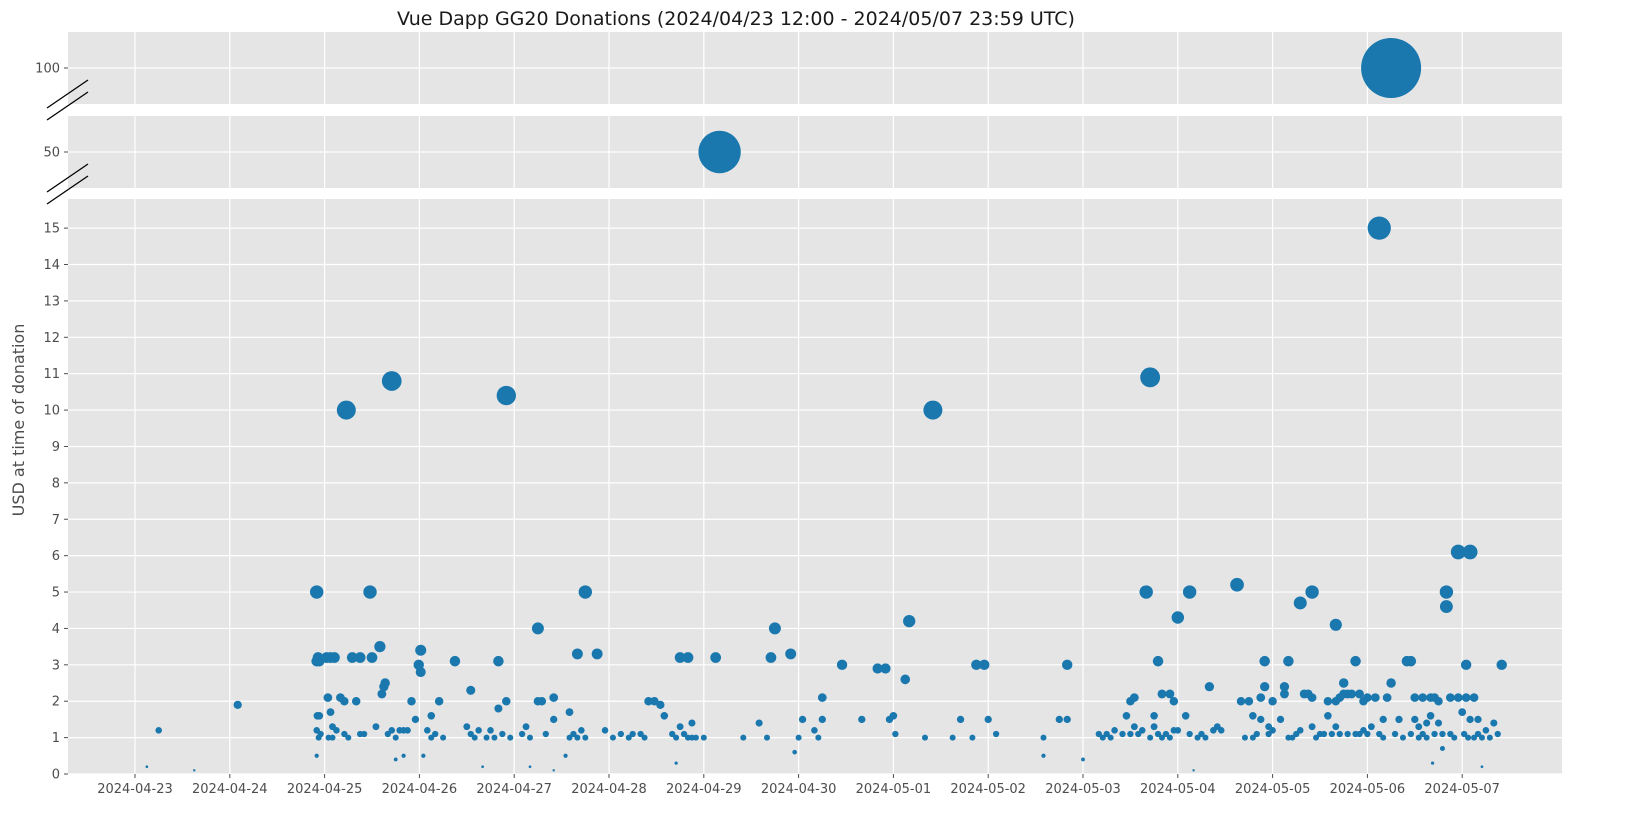  I want to click on x-tick-label: 2024-04-23, so click(135, 789).